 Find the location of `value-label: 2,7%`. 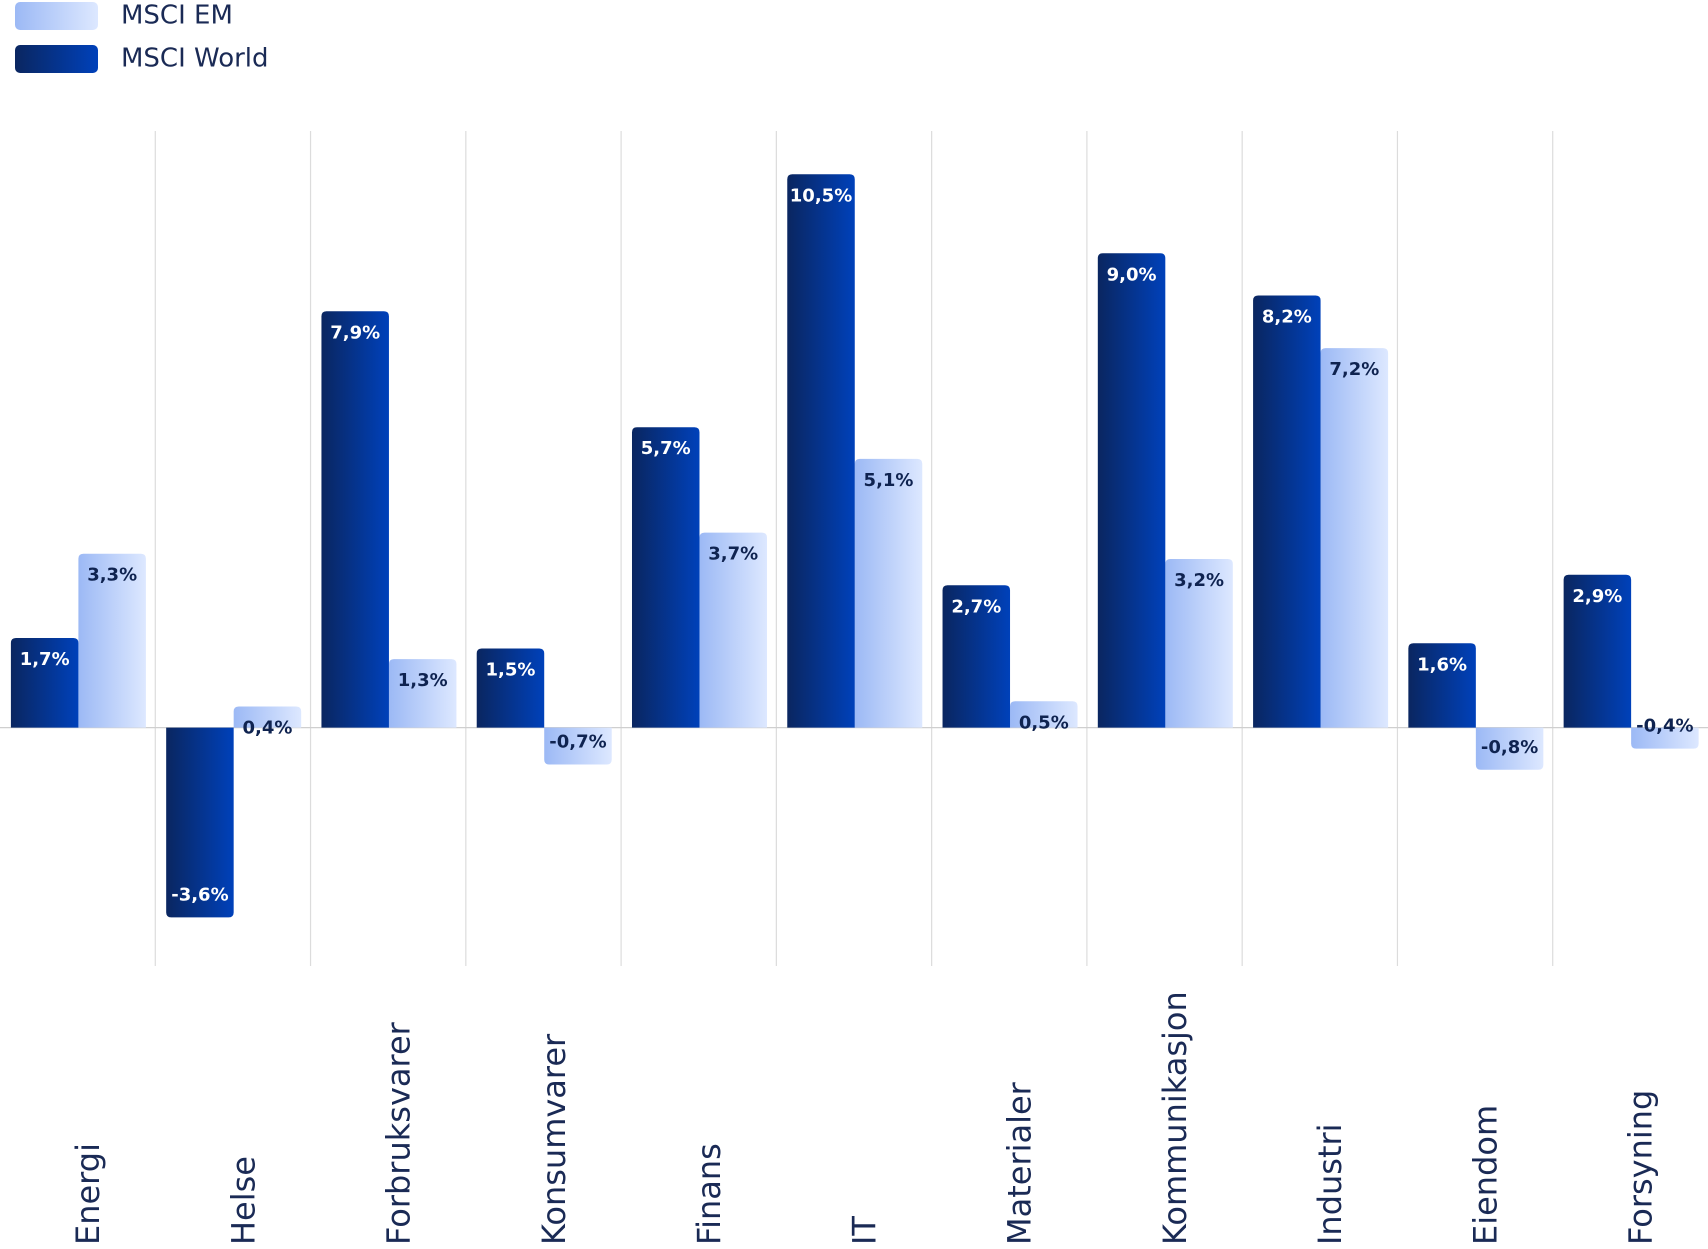

value-label: 2,7% is located at coordinates (976, 606).